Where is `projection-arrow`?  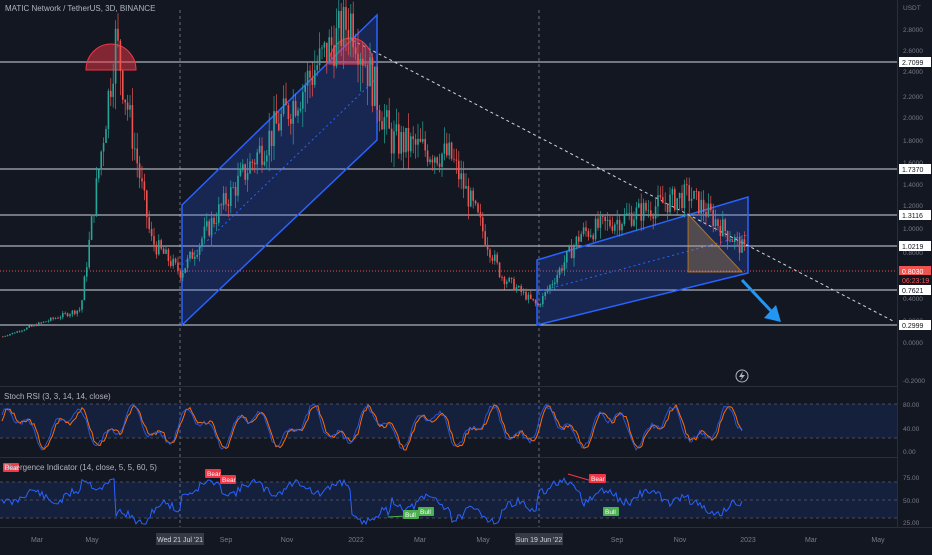 projection-arrow is located at coordinates (757, 296).